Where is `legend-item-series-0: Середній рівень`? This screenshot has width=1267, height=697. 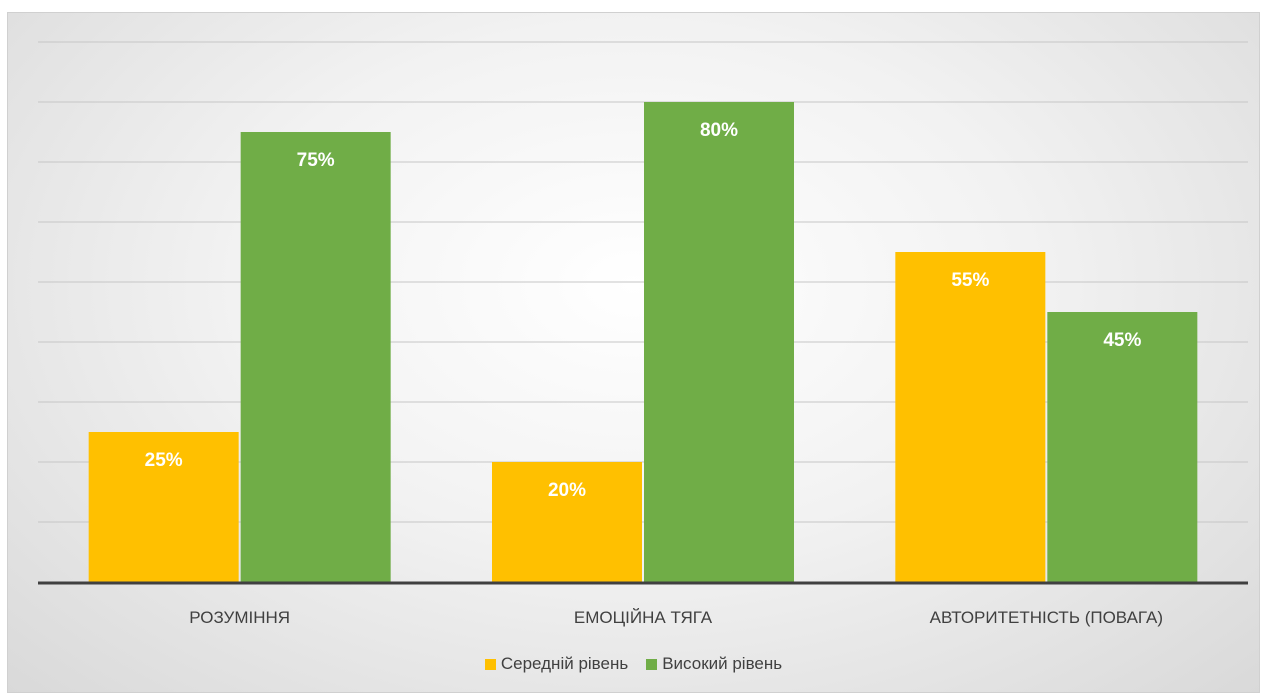 legend-item-series-0: Середній рівень is located at coordinates (556, 664).